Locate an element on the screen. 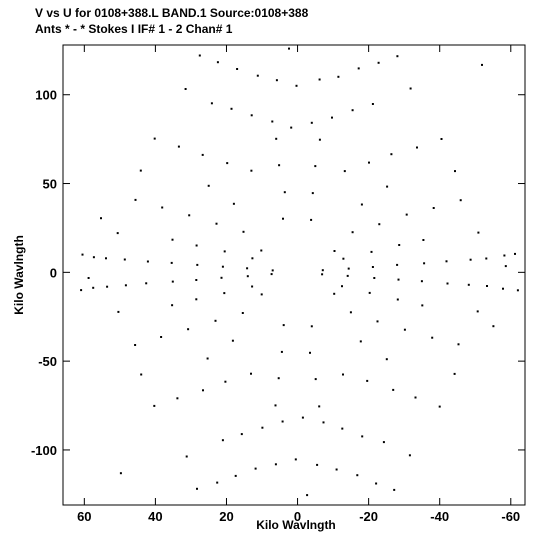 Image resolution: width=540 pixels, height=541 pixels. y-tick-label: -50 is located at coordinates (47, 361).